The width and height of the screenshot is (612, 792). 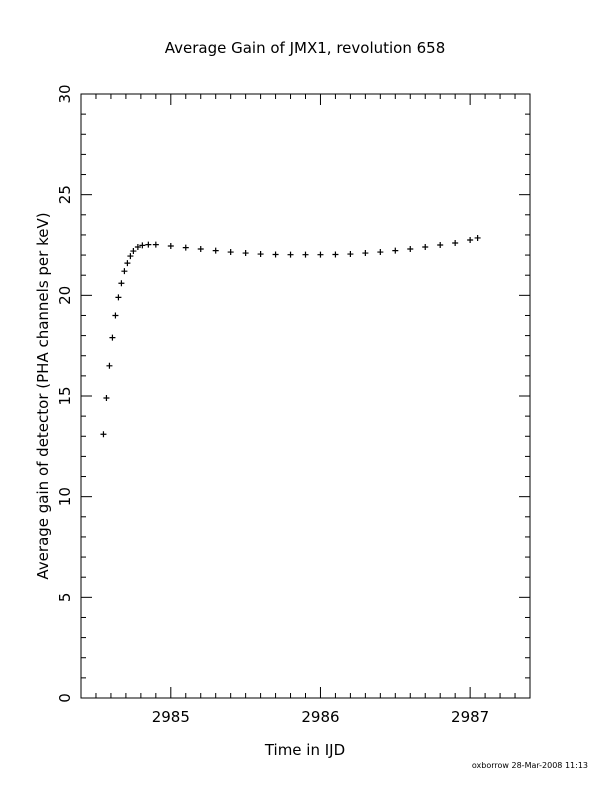 What do you see at coordinates (530, 765) in the screenshot?
I see `footer-stamp: oxborrow 28-Mar-2008 11:13` at bounding box center [530, 765].